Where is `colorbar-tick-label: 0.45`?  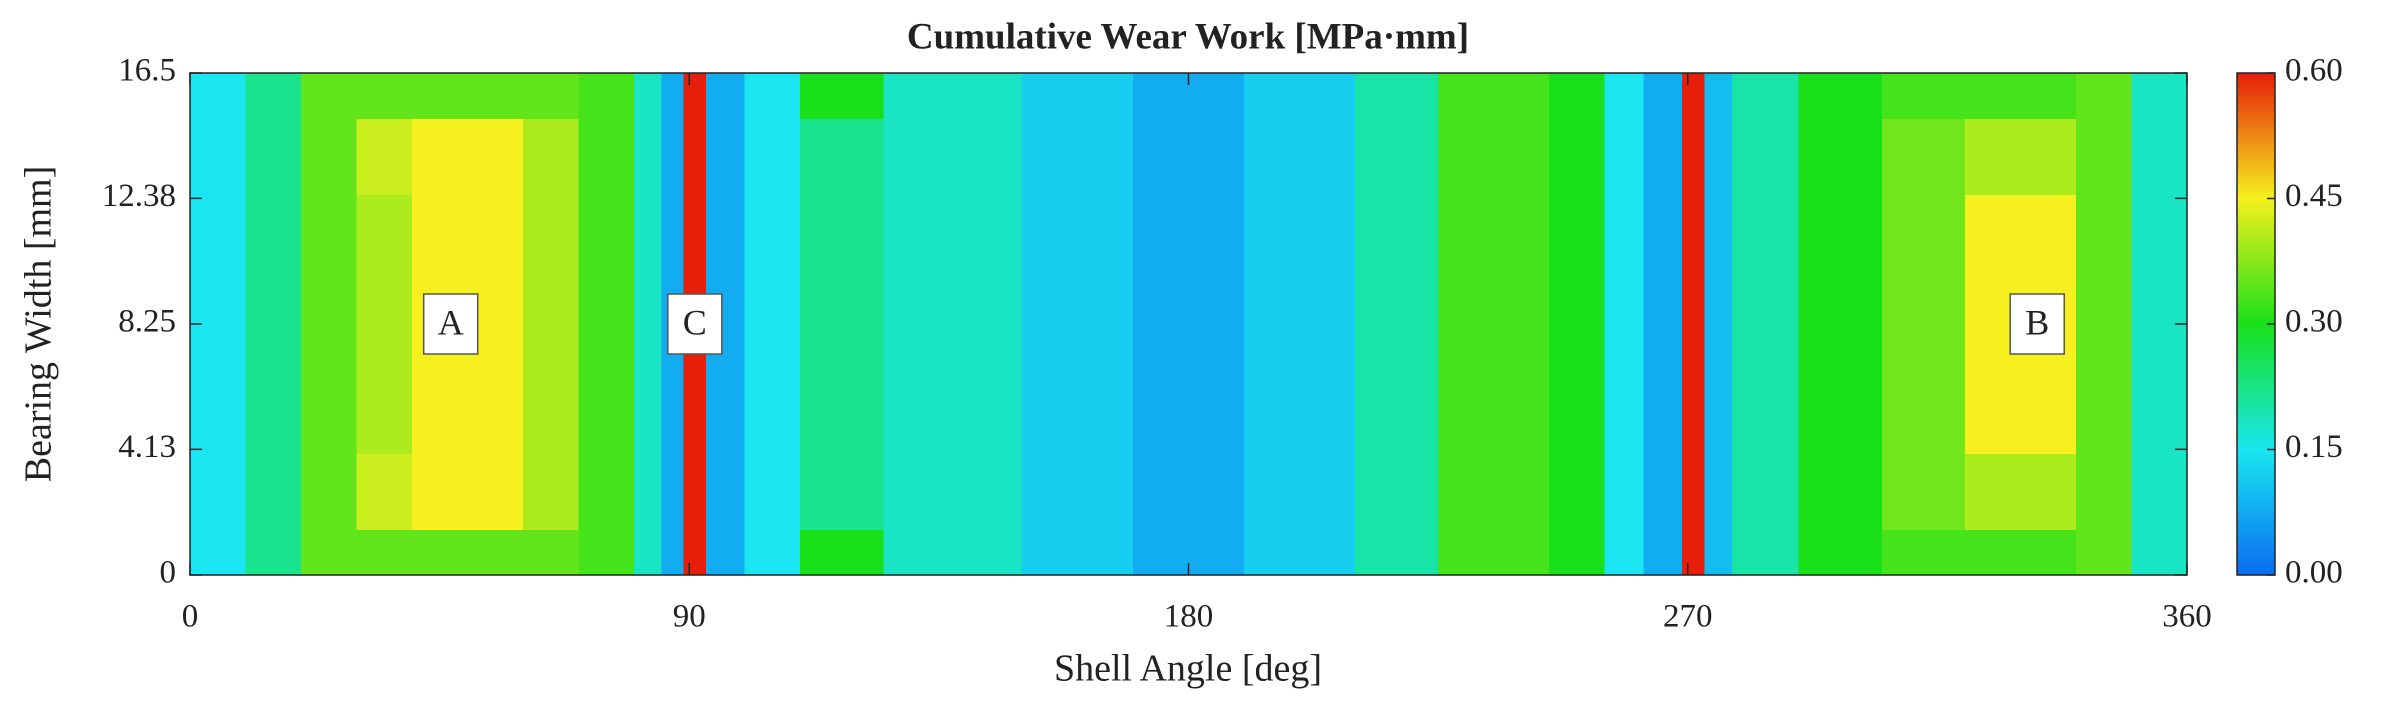 colorbar-tick-label: 0.45 is located at coordinates (2314, 196).